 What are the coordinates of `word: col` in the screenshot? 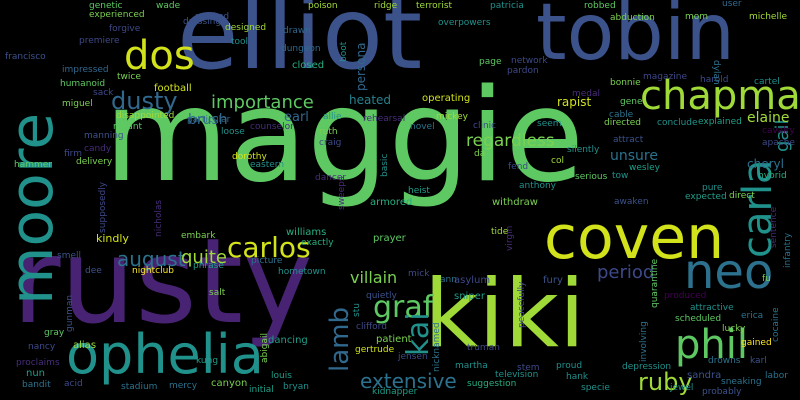 It's located at (557, 161).